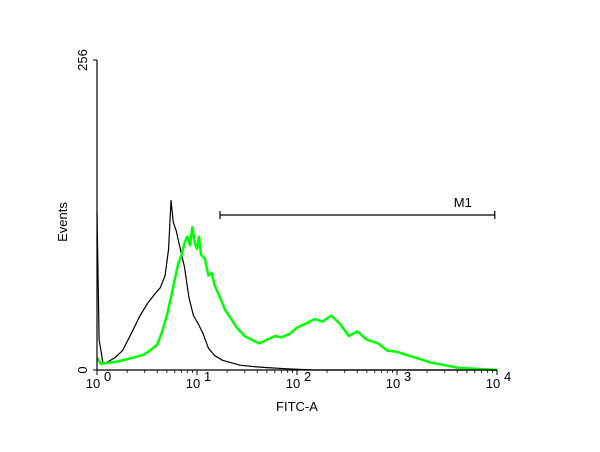 Image resolution: width=600 pixels, height=452 pixels. I want to click on x-tick-exp-1: 1, so click(207, 376).